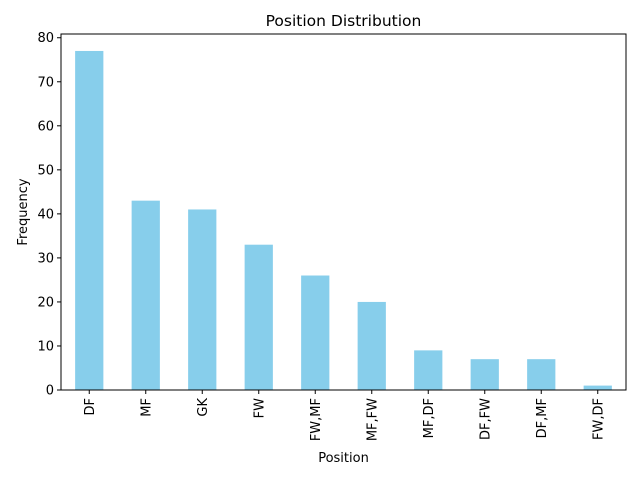 This screenshot has width=640, height=480. I want to click on y-tick-label: 40, so click(45, 214).